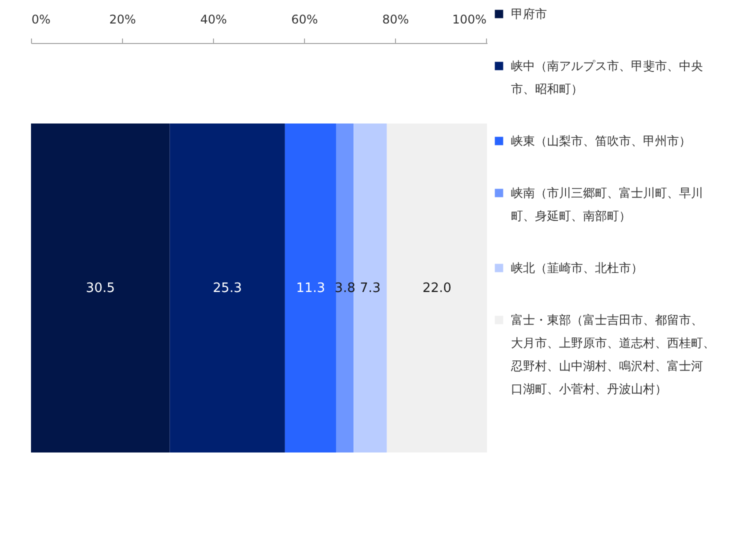 This screenshot has width=752, height=533. Describe the element at coordinates (41, 19) in the screenshot. I see `x-tick-label: 0%` at that location.